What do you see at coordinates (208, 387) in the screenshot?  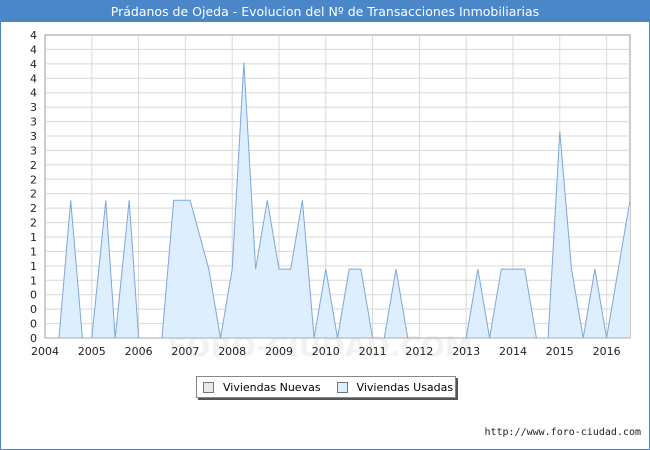 I see `legend-swatch-nuevas` at bounding box center [208, 387].